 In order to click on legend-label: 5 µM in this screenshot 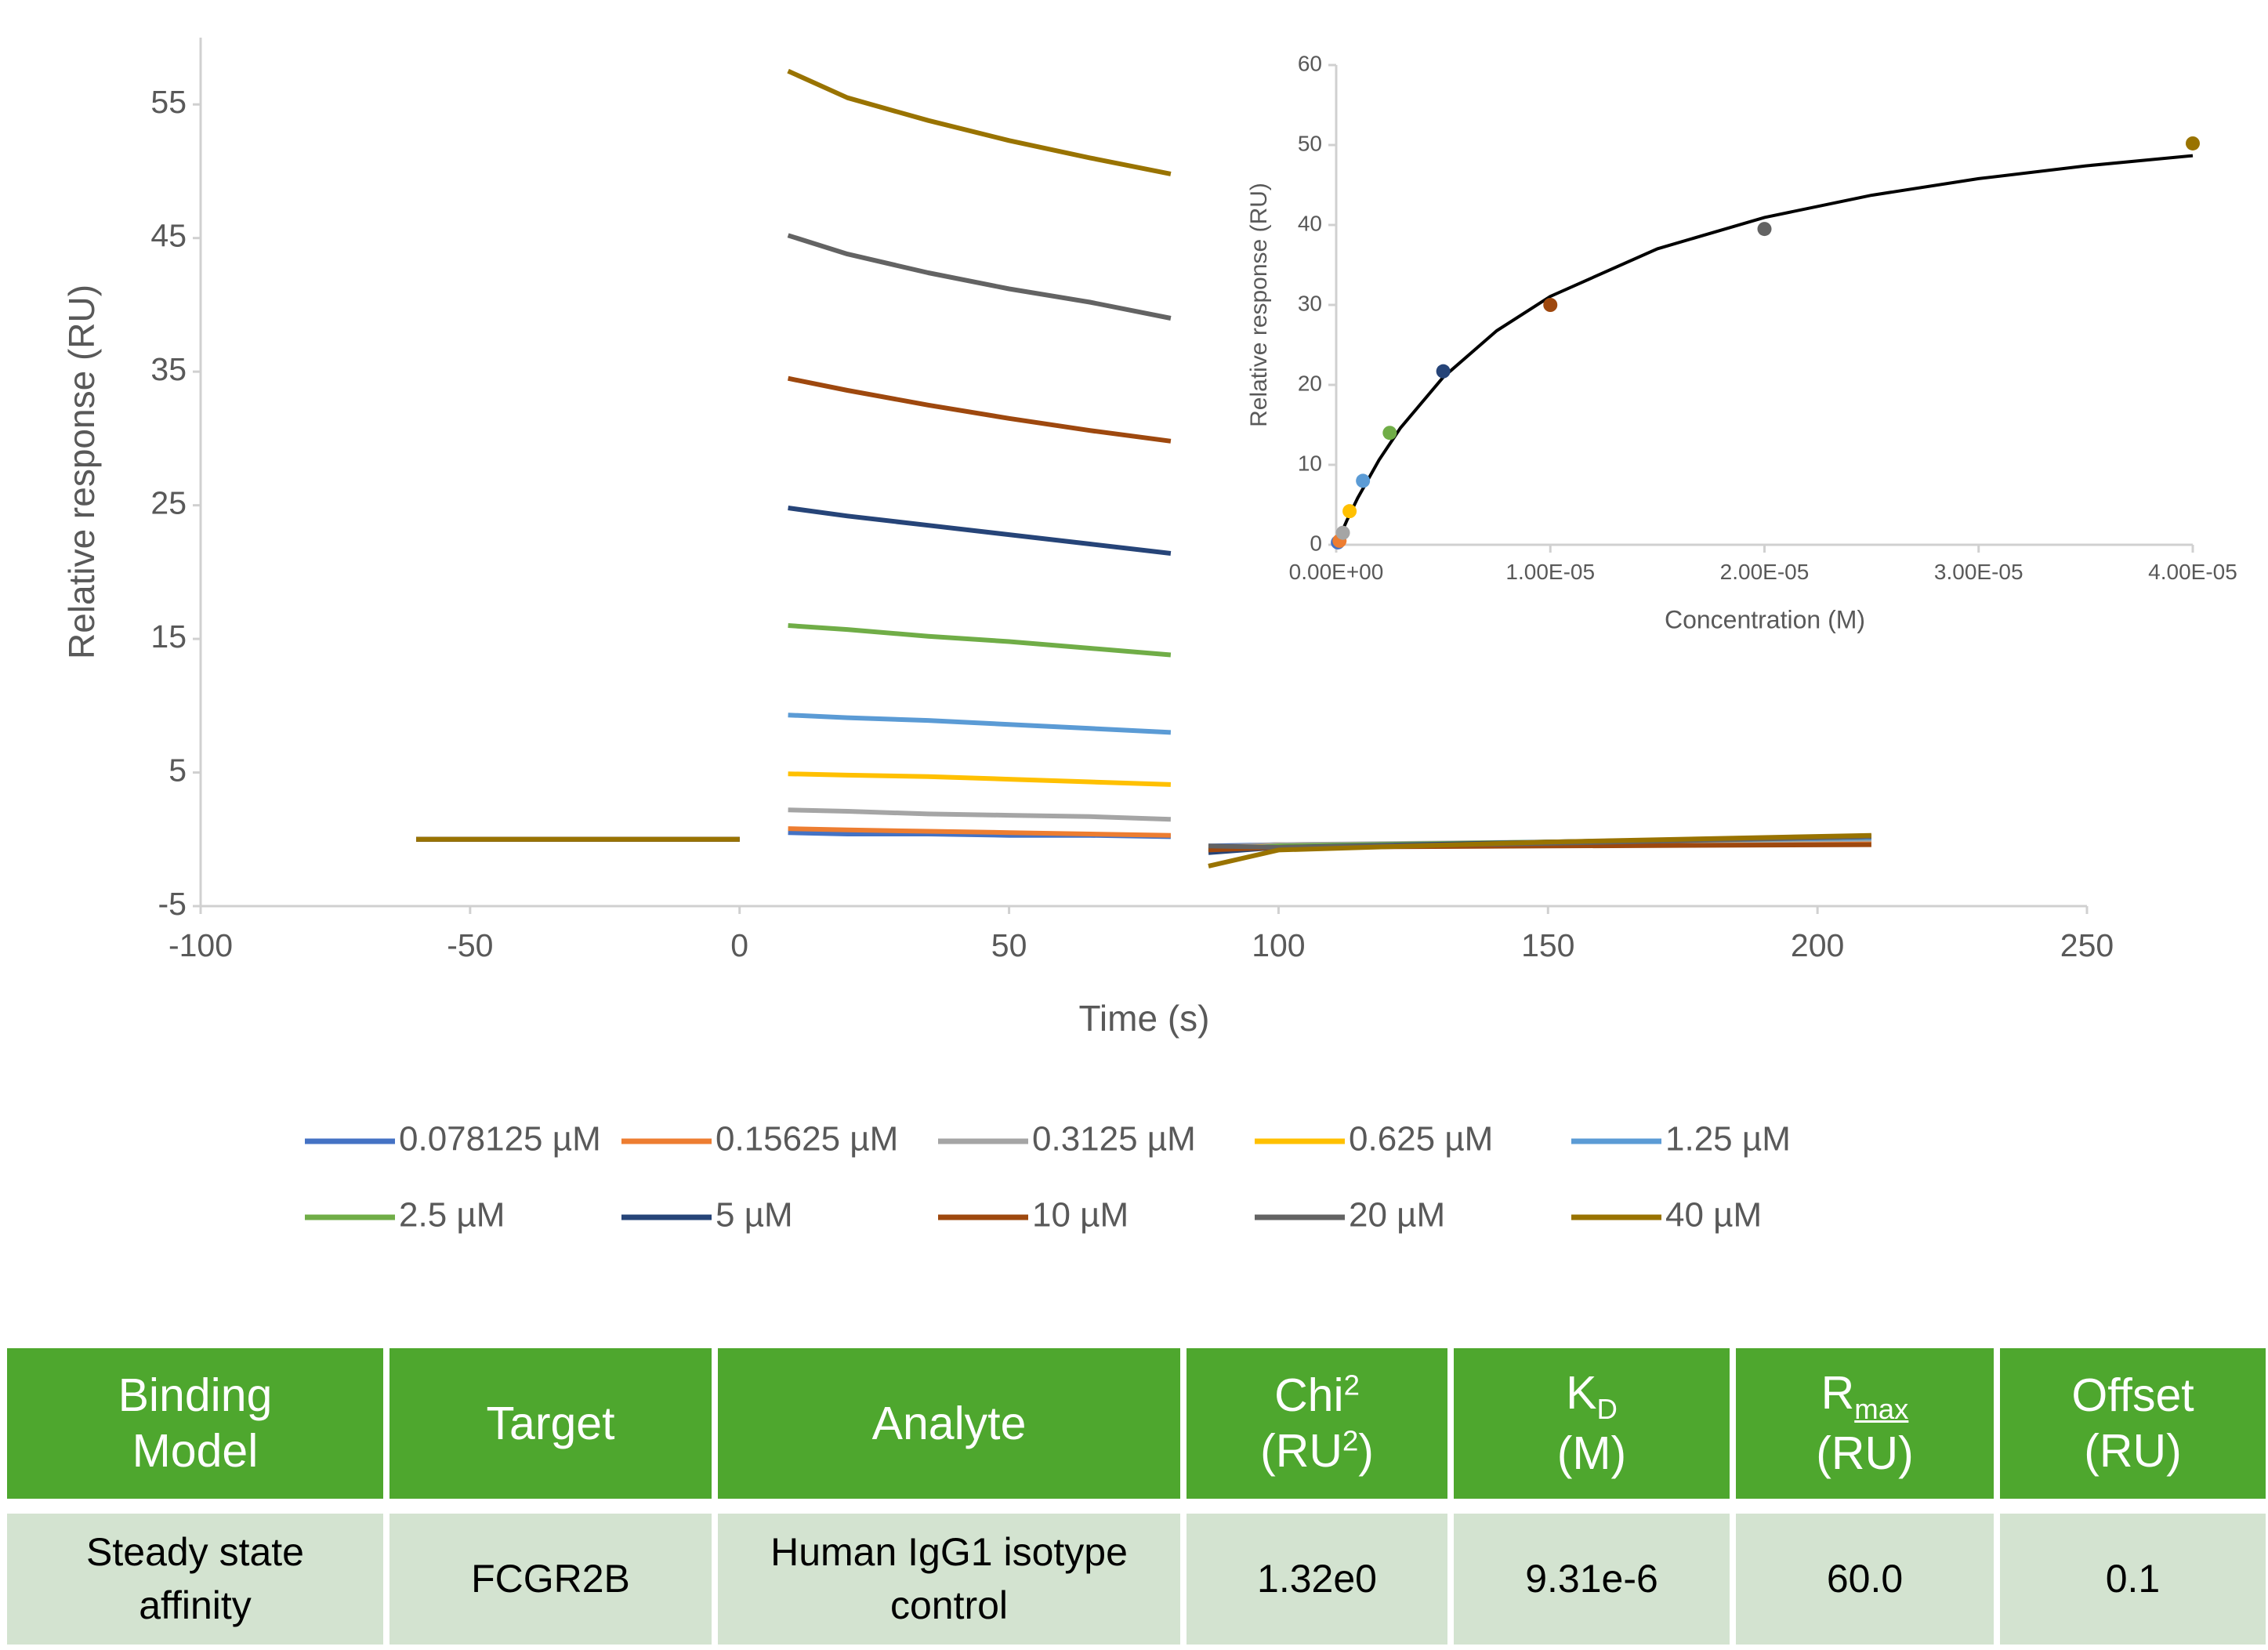, I will do `click(754, 1215)`.